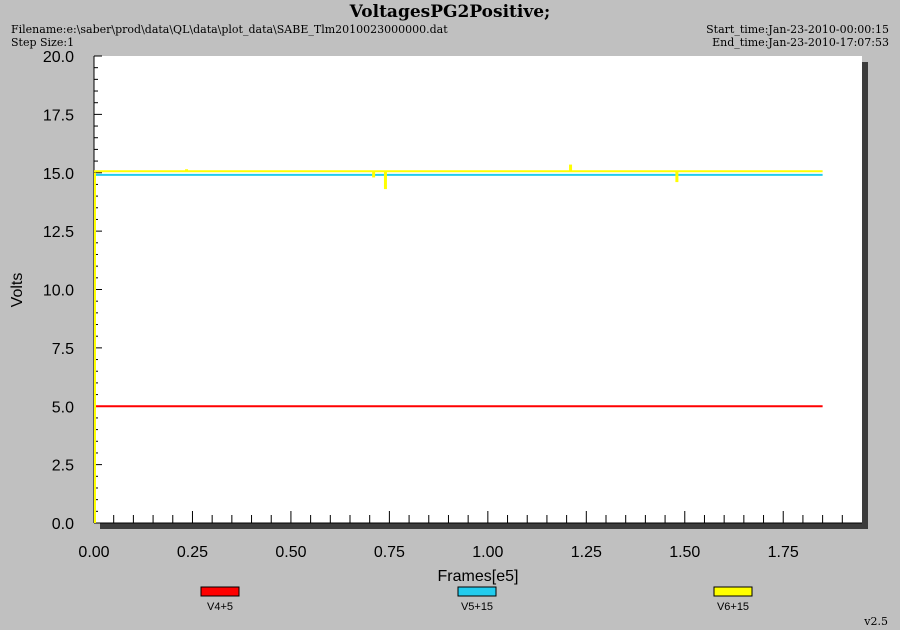 This screenshot has width=900, height=630. Describe the element at coordinates (43, 42) in the screenshot. I see `step-size-label: Step Size:1` at that location.